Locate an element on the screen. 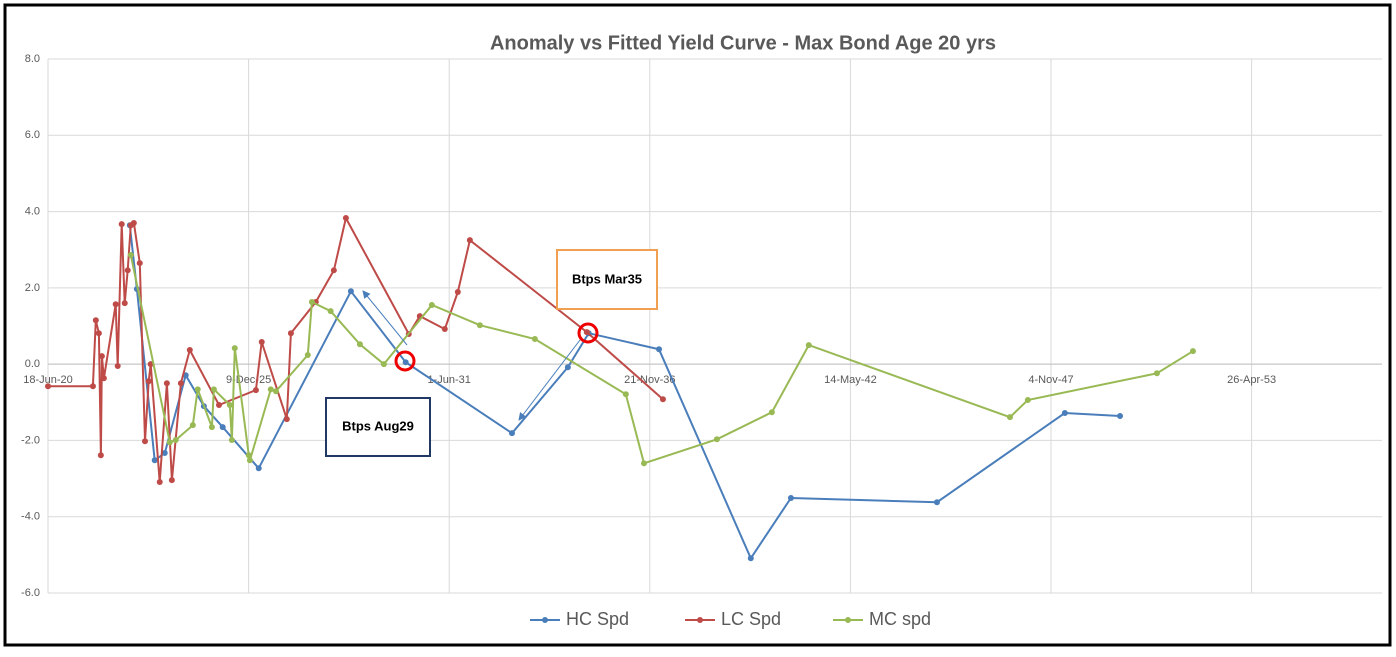 This screenshot has height=657, width=1396. legend: HC Spd LC Spd MC spd is located at coordinates (730, 619).